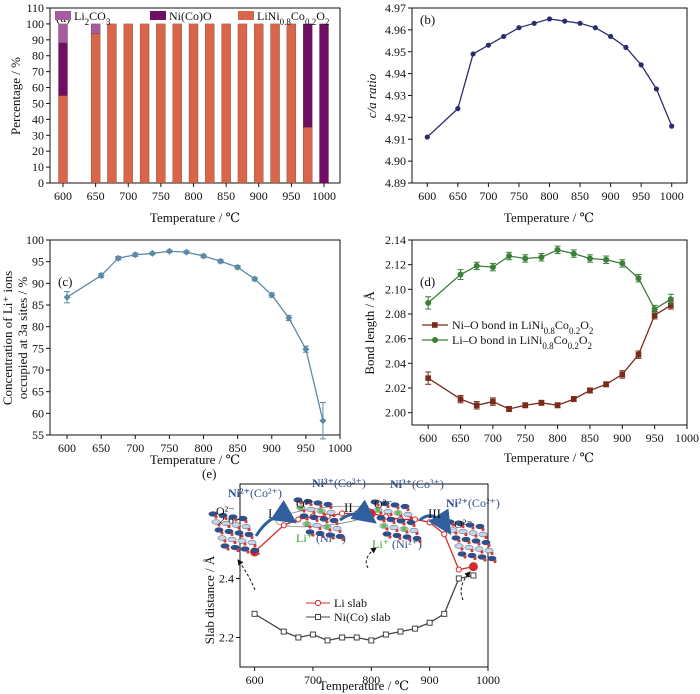  Describe the element at coordinates (255, 680) in the screenshot. I see `panel-e-xtick-label: 600` at that location.